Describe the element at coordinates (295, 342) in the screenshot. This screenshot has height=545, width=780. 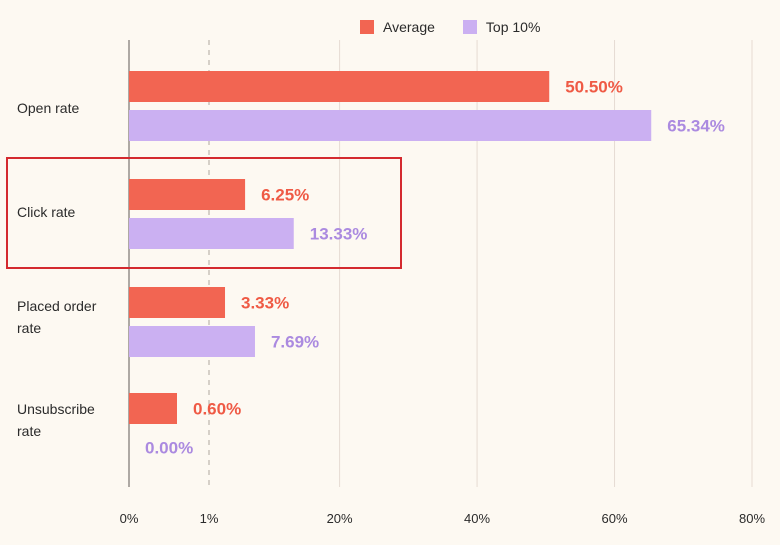
I see `data-label-top10: 7.69%` at that location.